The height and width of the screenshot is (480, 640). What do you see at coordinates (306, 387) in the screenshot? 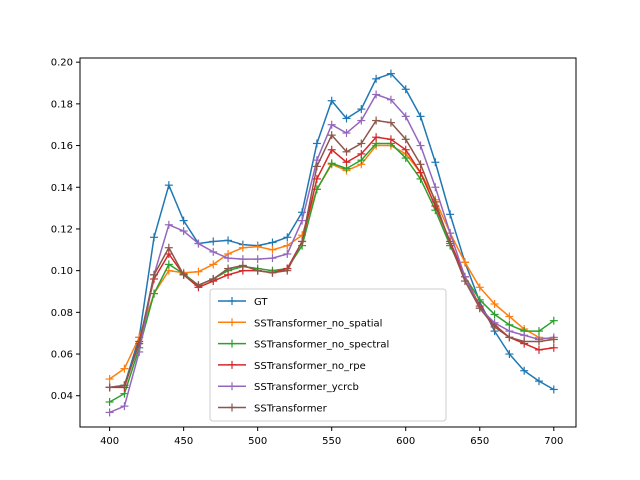
I see `legend-label: SSTransformer_ycrcb` at bounding box center [306, 387].